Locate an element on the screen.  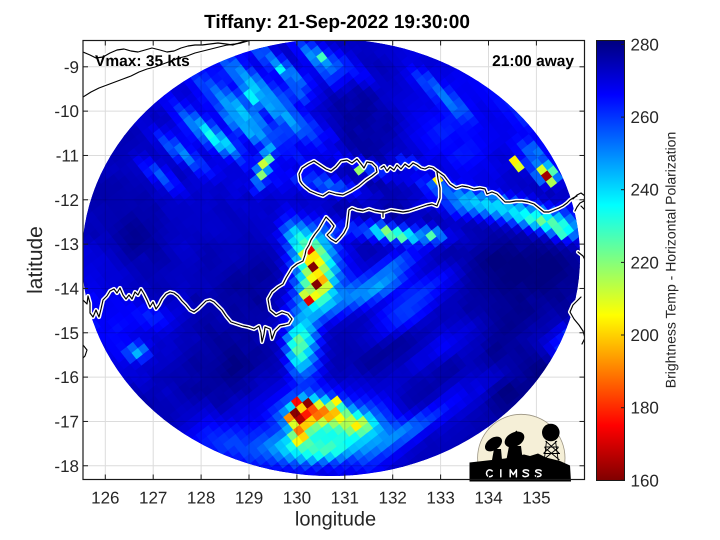
svg-text: -13 is located at coordinates (66, 244).